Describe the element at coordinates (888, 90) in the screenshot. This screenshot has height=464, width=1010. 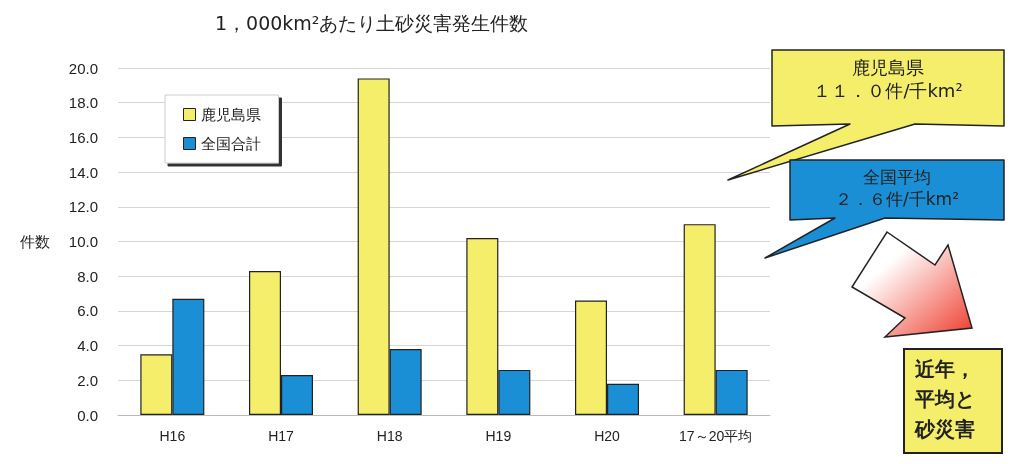
I see `text: １１．０件/千km²` at that location.